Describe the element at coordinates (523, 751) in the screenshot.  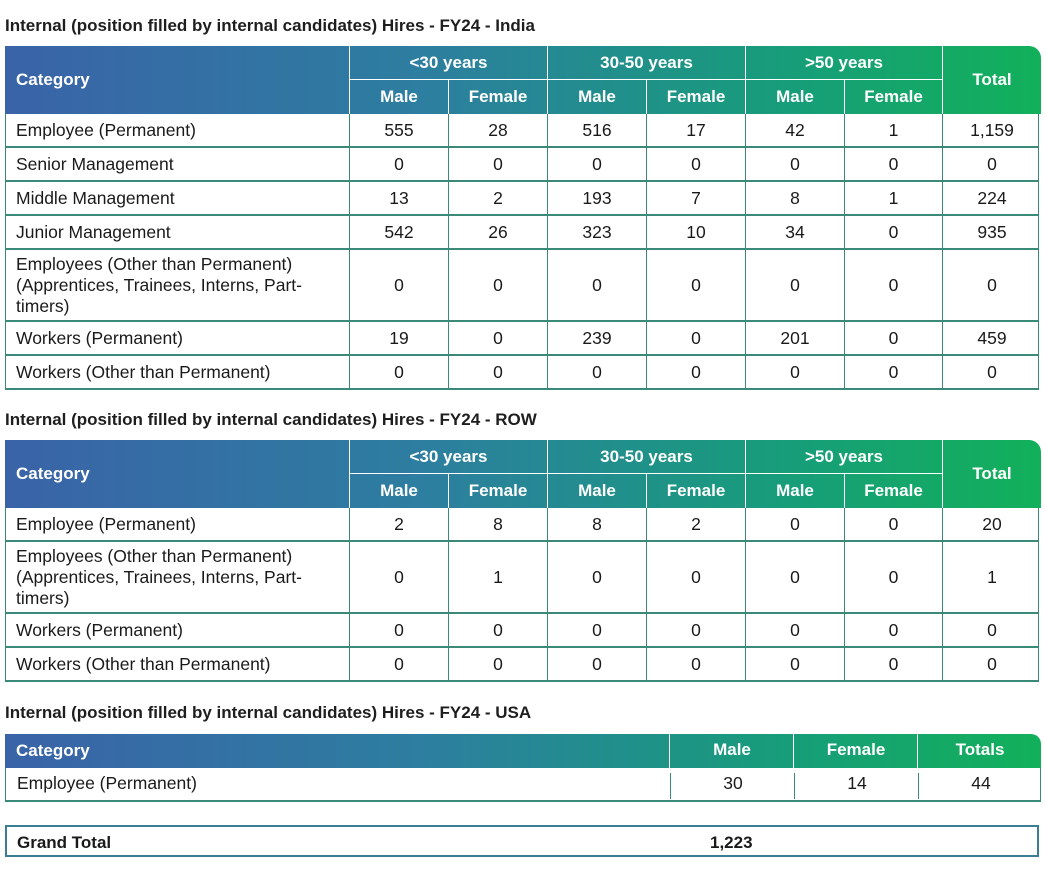
I see `usa-table-header: Category Male Female Totals` at that location.